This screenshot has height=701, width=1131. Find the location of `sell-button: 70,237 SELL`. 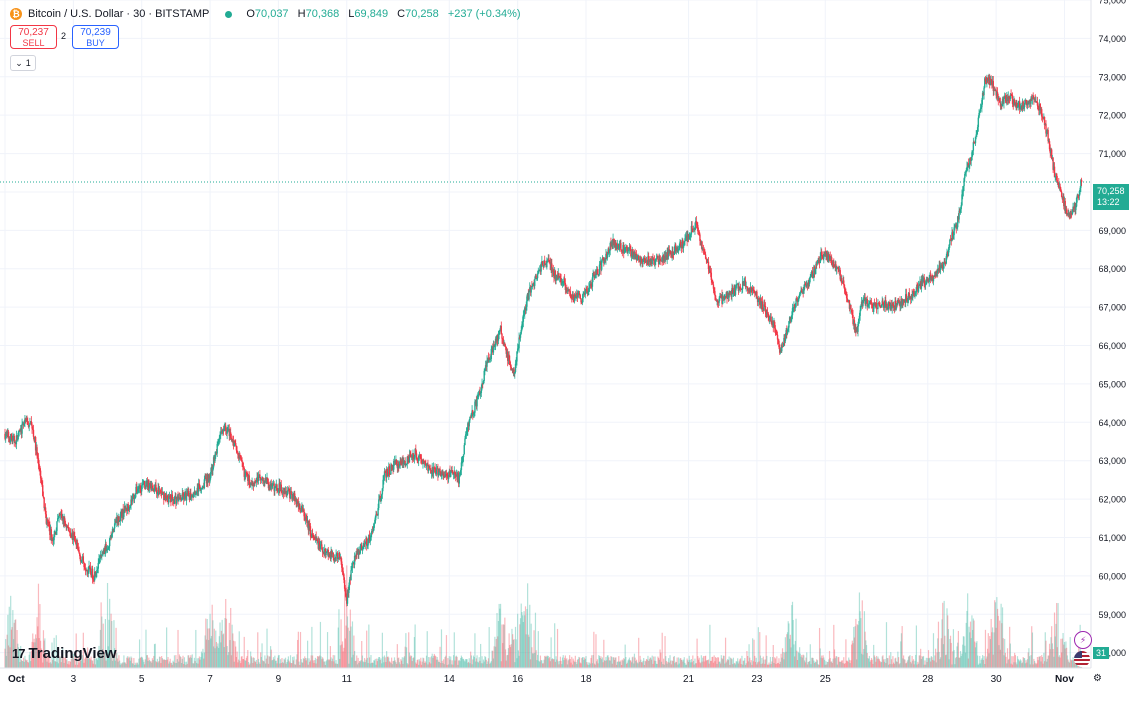

sell-button: 70,237 SELL is located at coordinates (33, 37).